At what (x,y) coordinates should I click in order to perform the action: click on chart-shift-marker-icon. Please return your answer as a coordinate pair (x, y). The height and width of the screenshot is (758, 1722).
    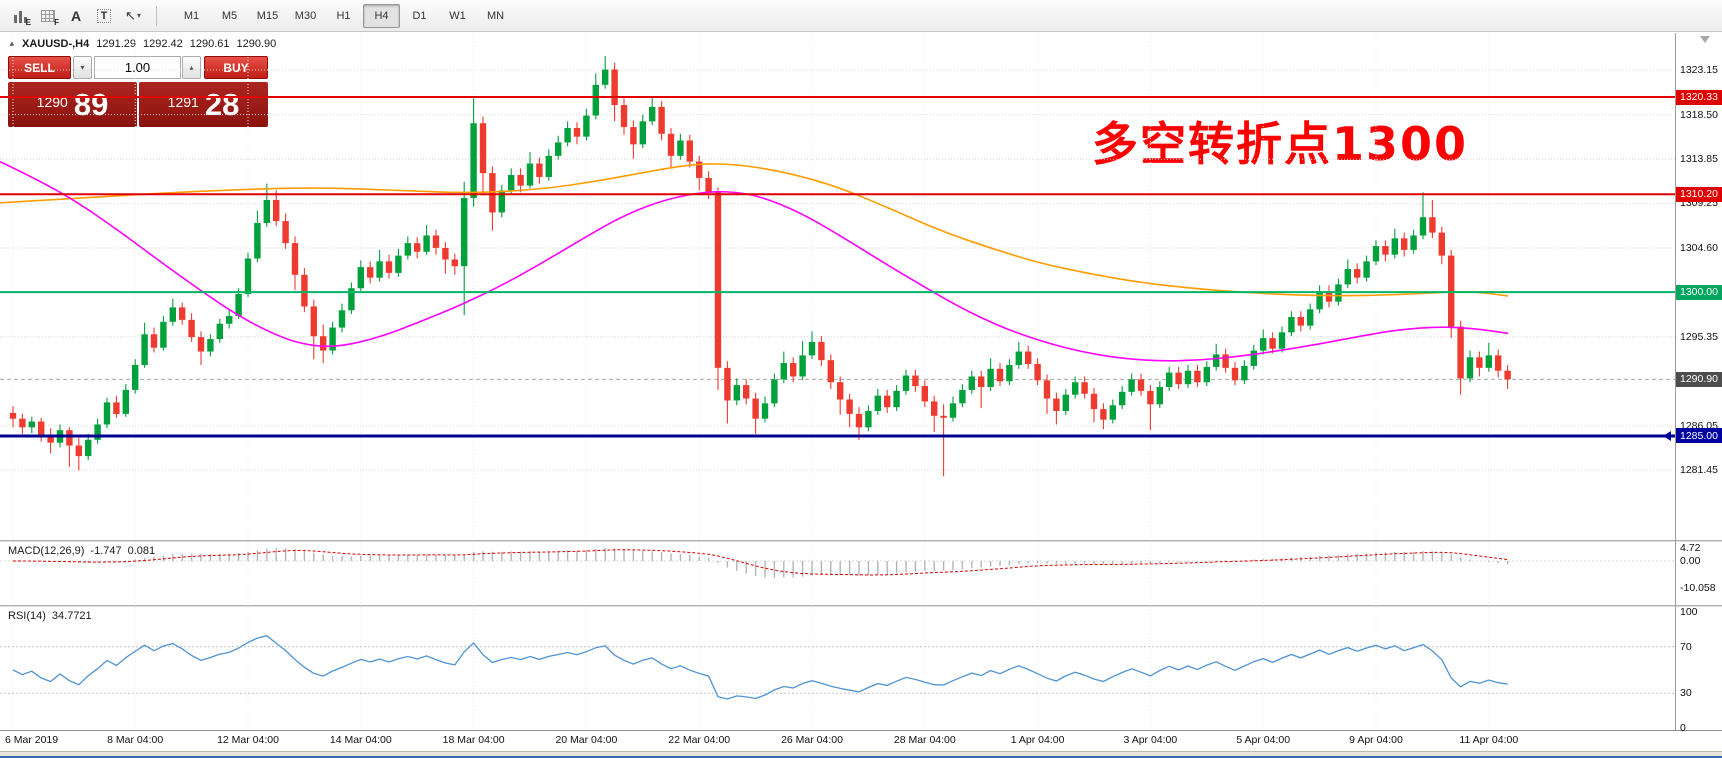
    Looking at the image, I should click on (1705, 39).